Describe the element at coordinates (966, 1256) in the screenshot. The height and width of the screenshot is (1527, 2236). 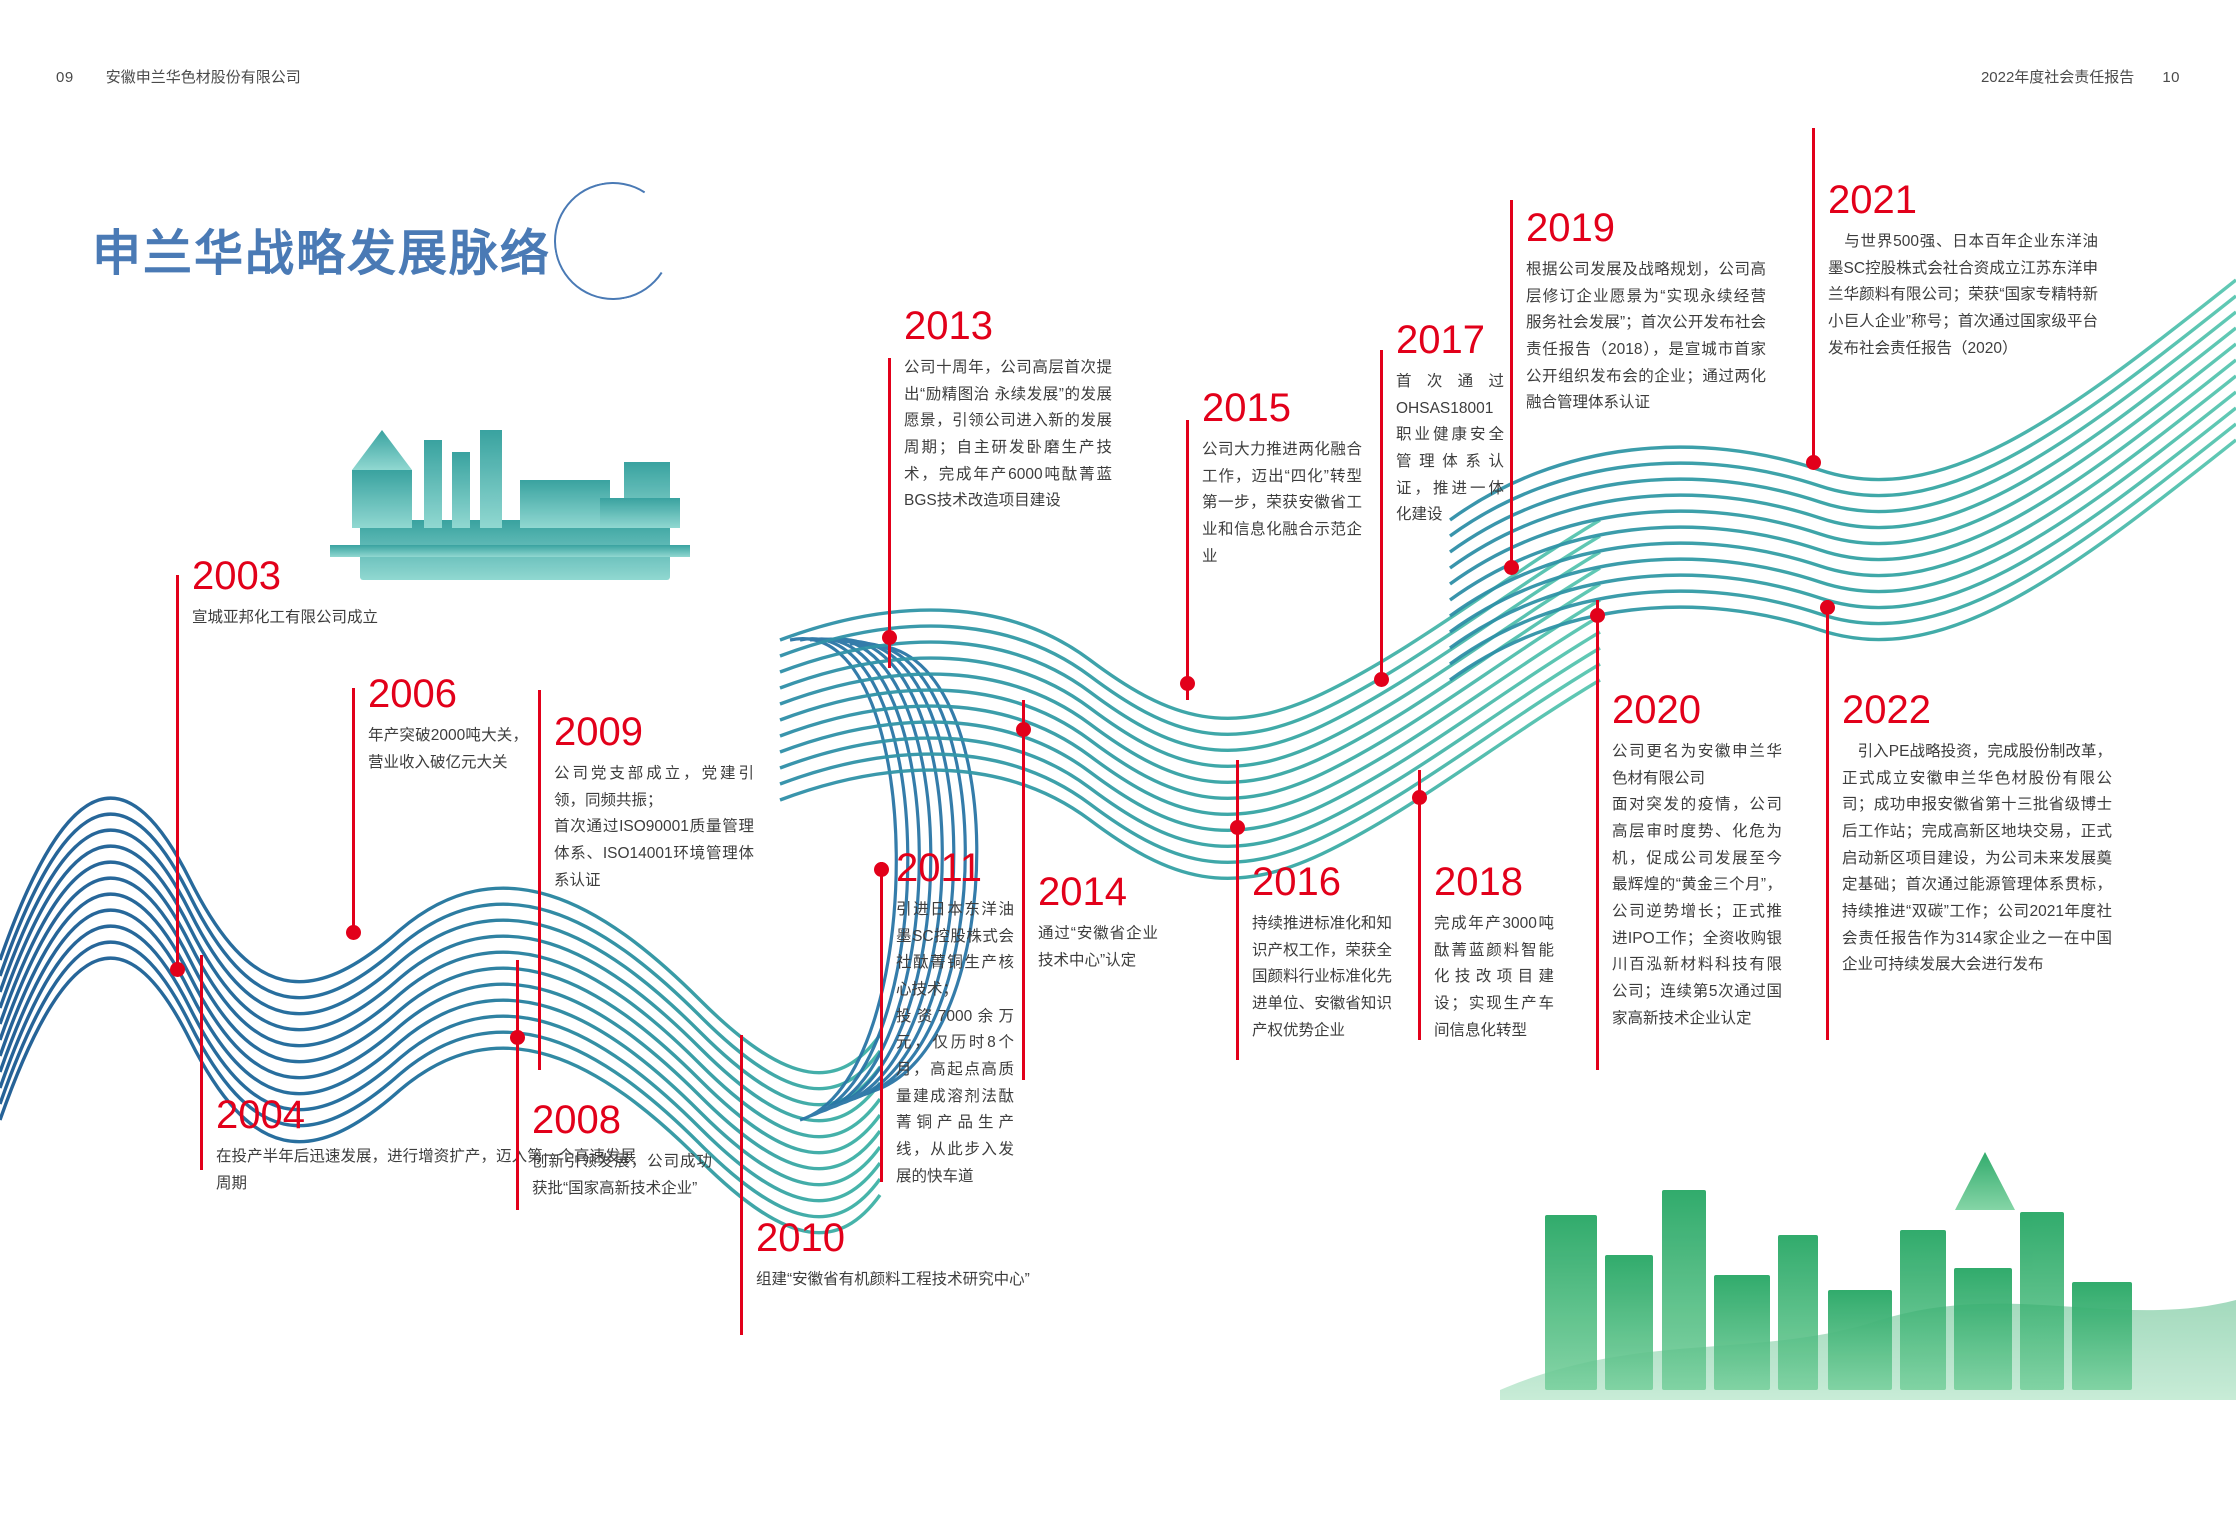
I see `timeline-event-2010: 2010 组建“安徽省有机颜料工程技术研究中心”` at that location.